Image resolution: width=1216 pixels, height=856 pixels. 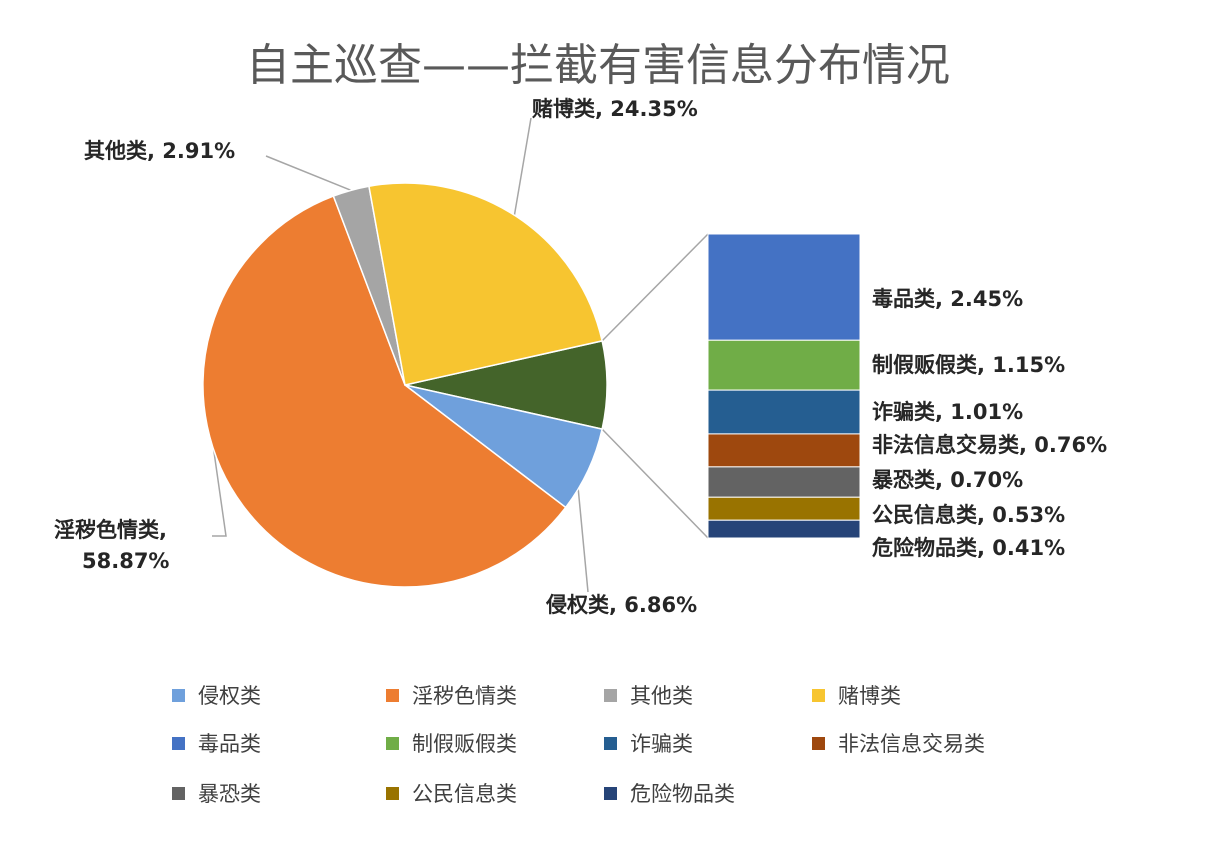 What do you see at coordinates (219, 493) in the screenshot?
I see `leader-淫秽色情类` at bounding box center [219, 493].